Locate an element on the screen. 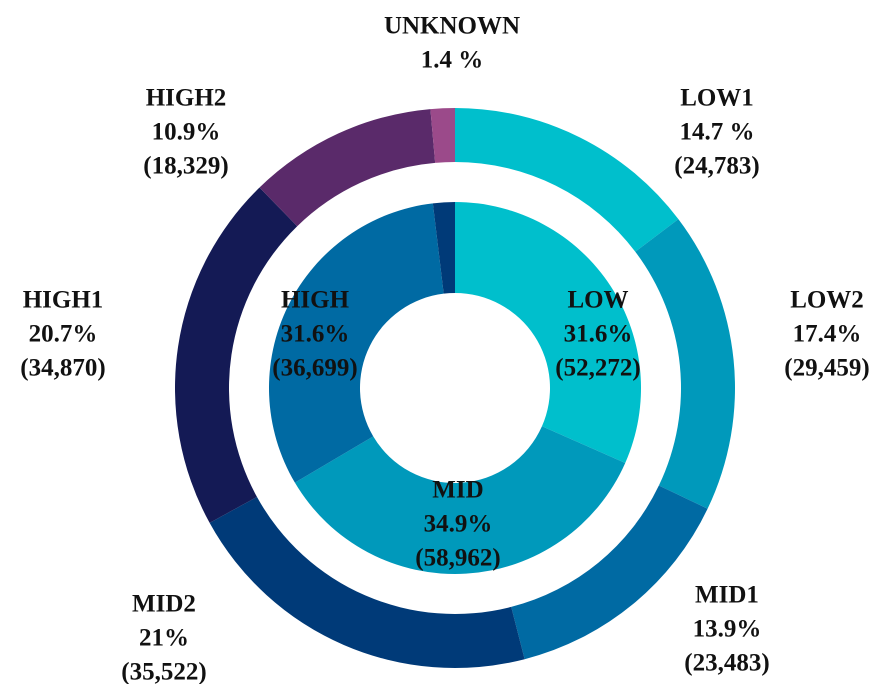 The image size is (881, 684). count-label: (52,272) is located at coordinates (597, 368).